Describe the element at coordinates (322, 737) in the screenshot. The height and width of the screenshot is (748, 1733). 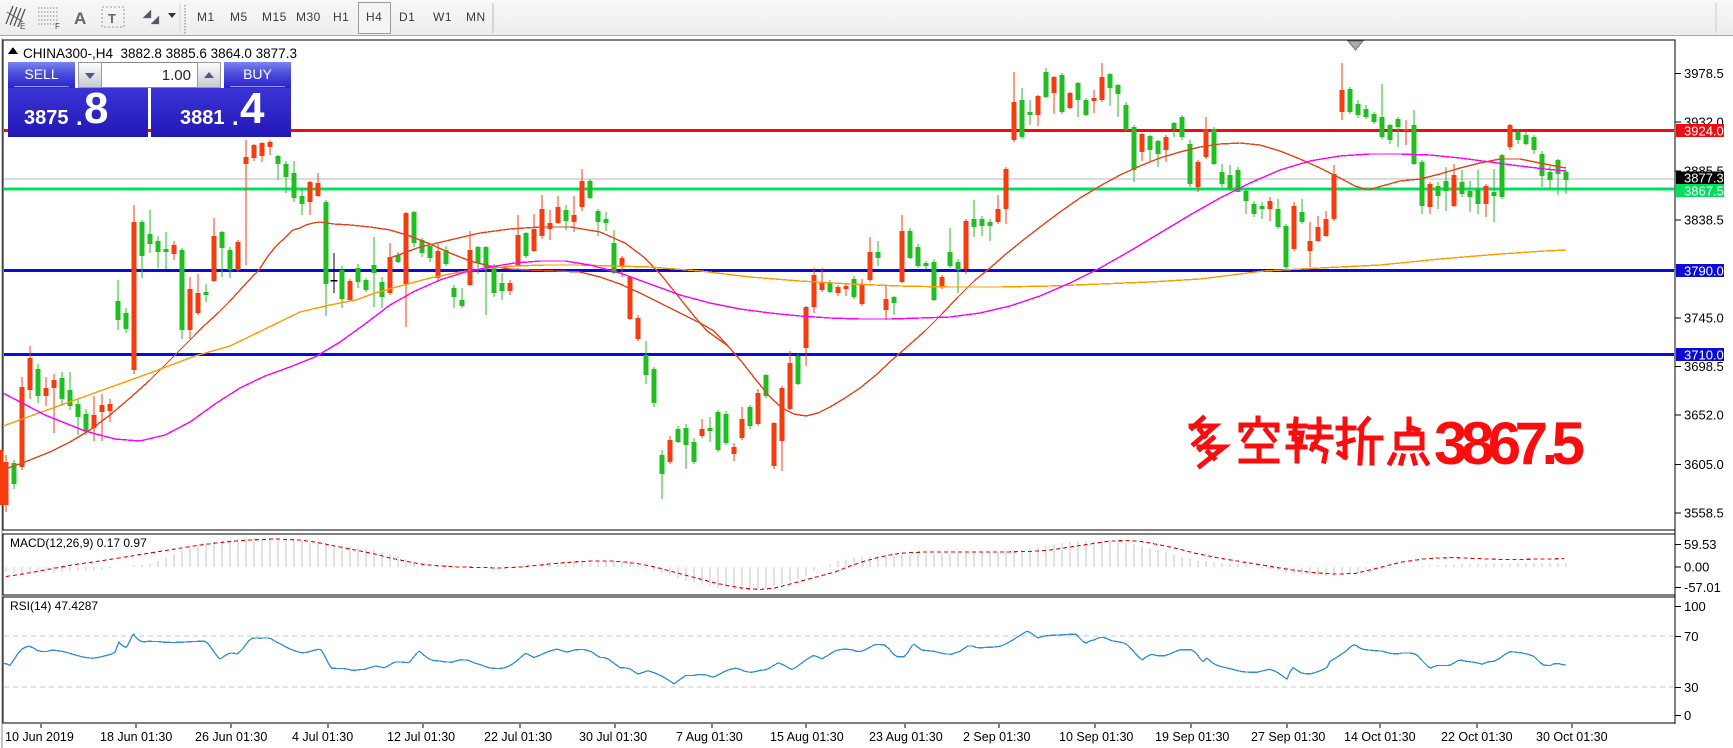
I see `svg-text: 4 Jul 01:30` at that location.